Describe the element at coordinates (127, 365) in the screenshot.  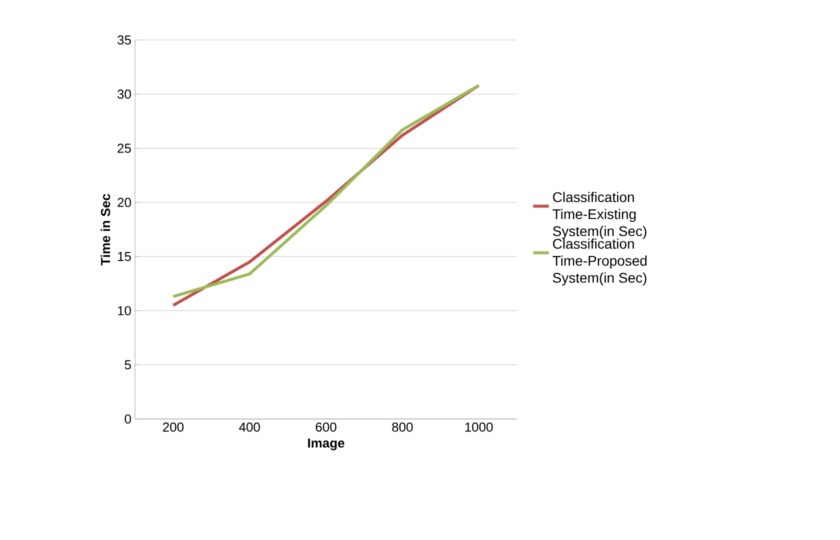
I see `y-tick-label: 5` at that location.